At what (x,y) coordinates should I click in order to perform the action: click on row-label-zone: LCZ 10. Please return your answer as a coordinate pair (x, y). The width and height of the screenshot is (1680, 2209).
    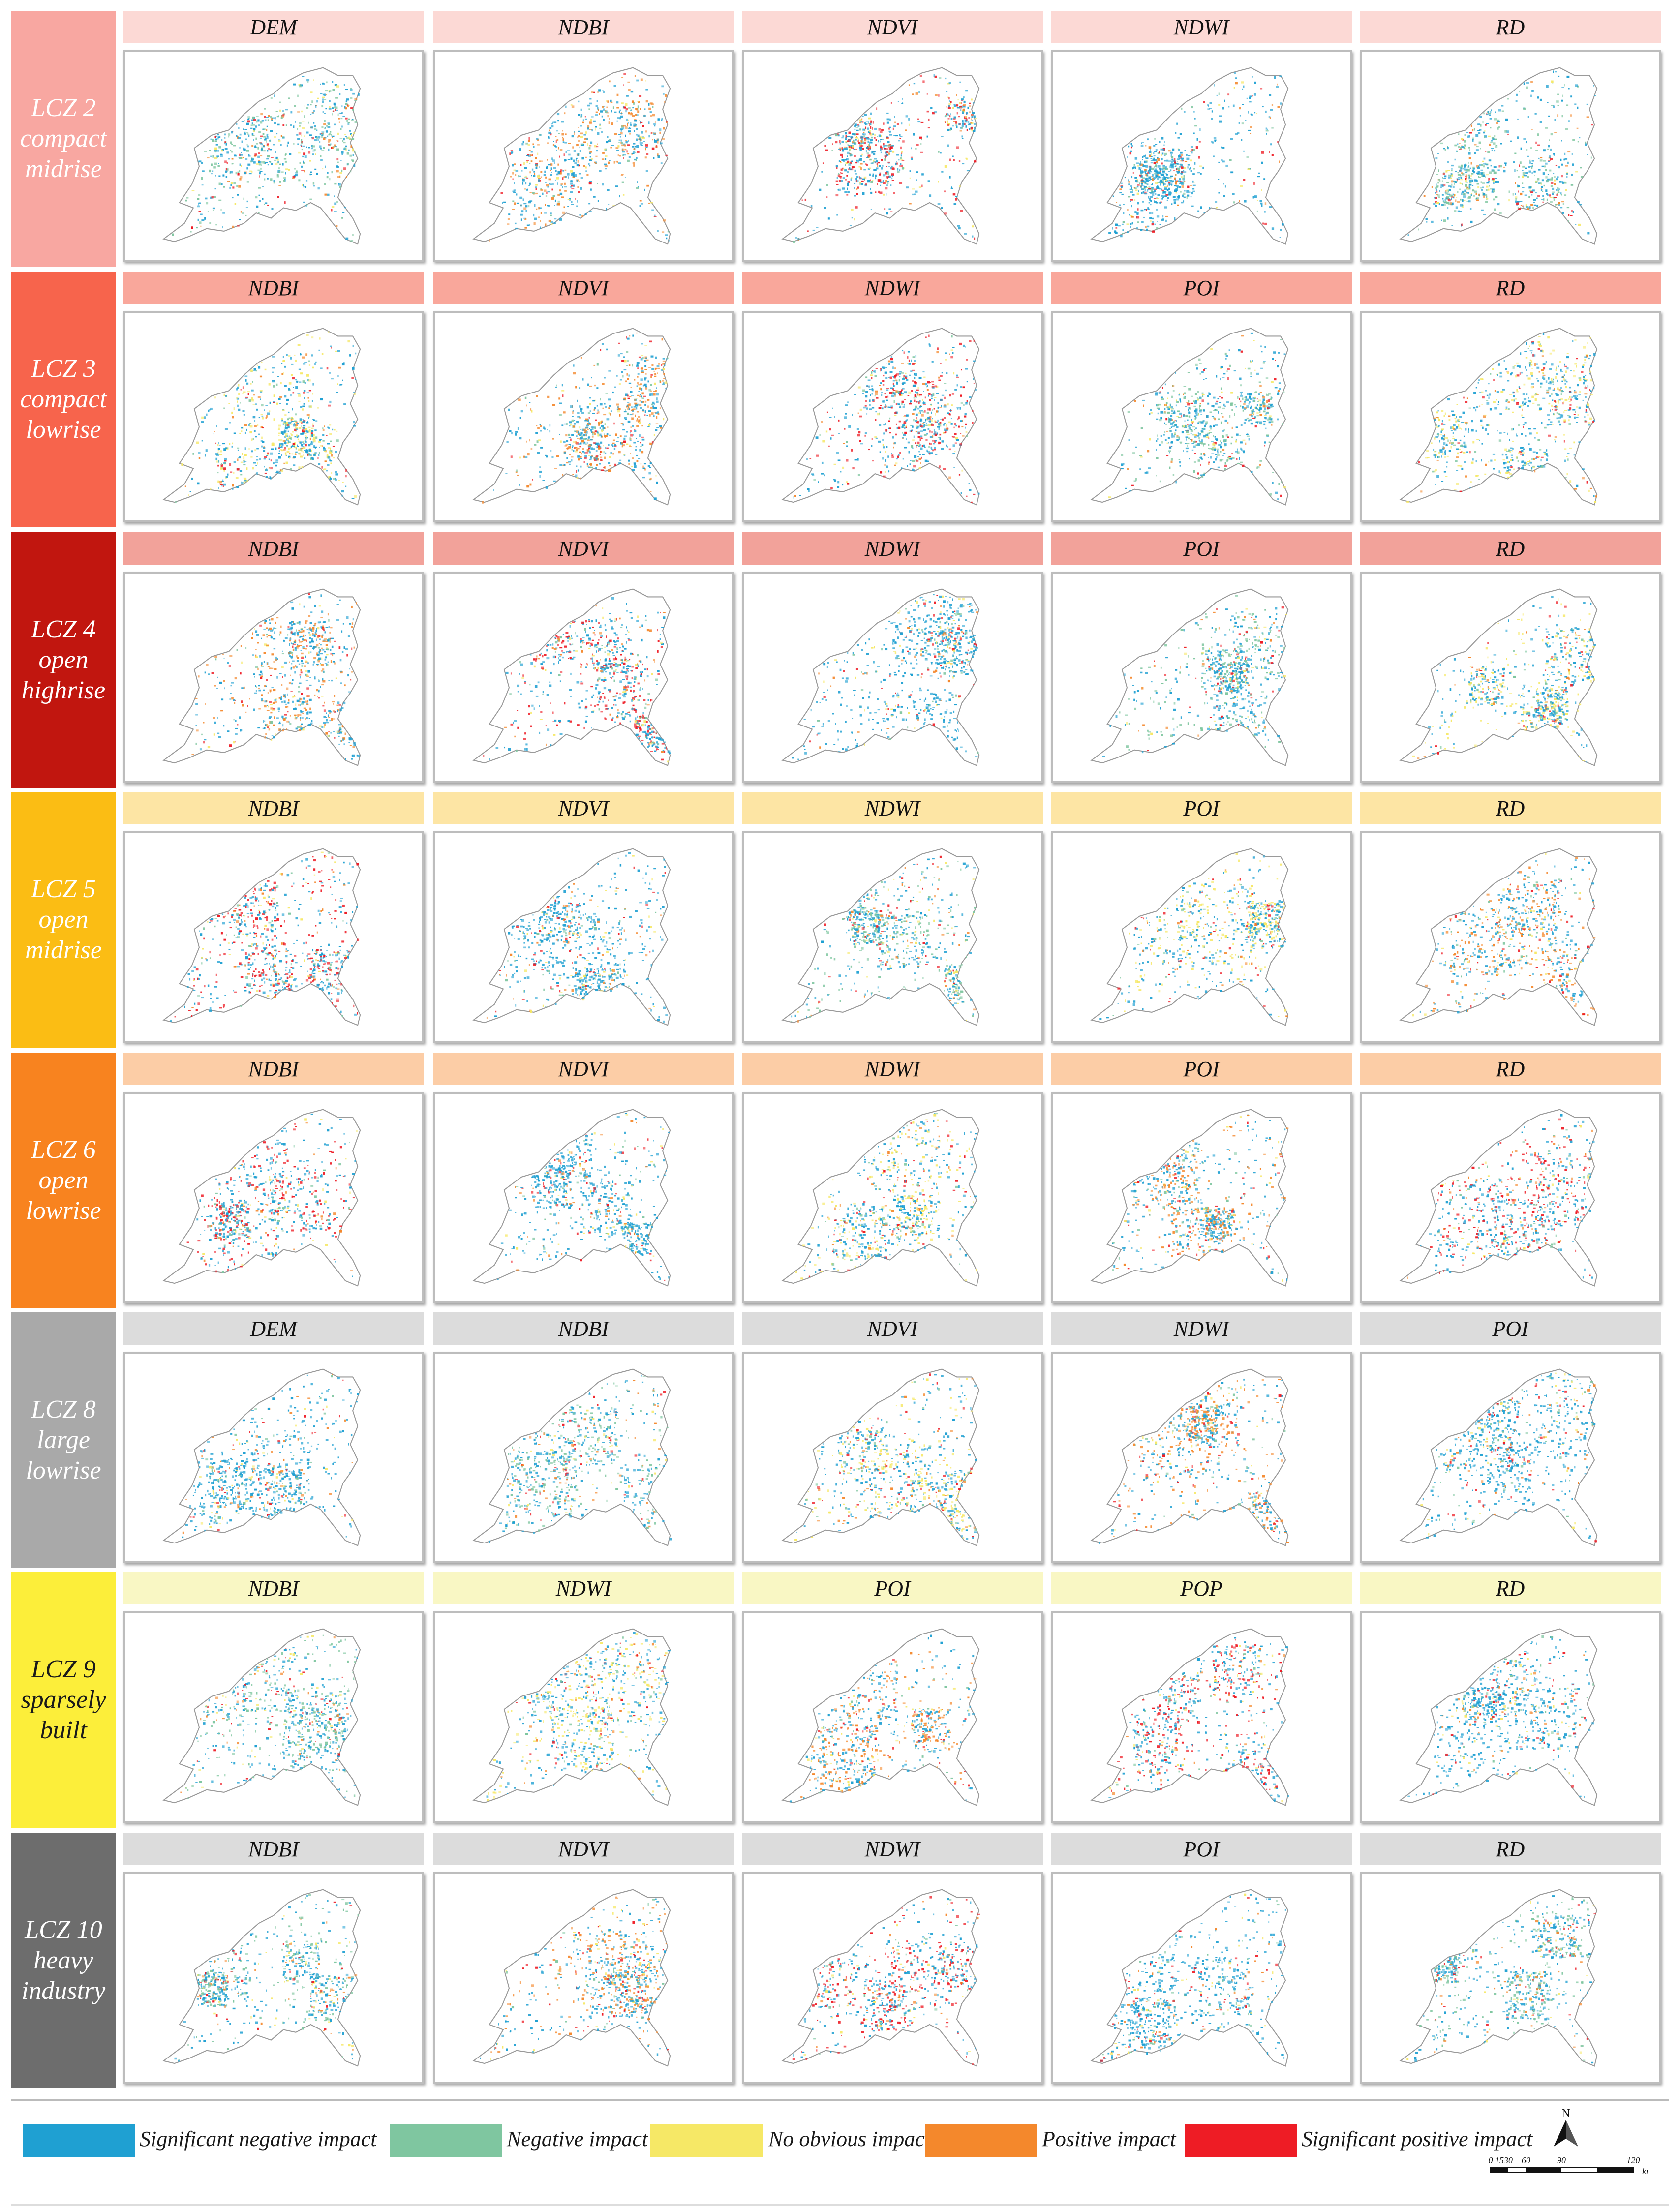
    Looking at the image, I should click on (64, 1930).